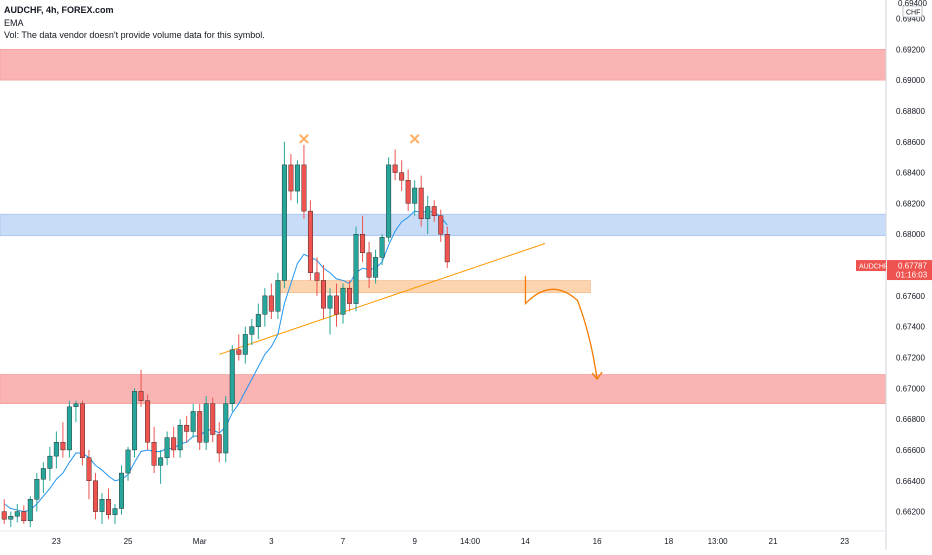 Image resolution: width=932 pixels, height=555 pixels. I want to click on price-tick-label: 0.66200, so click(910, 512).